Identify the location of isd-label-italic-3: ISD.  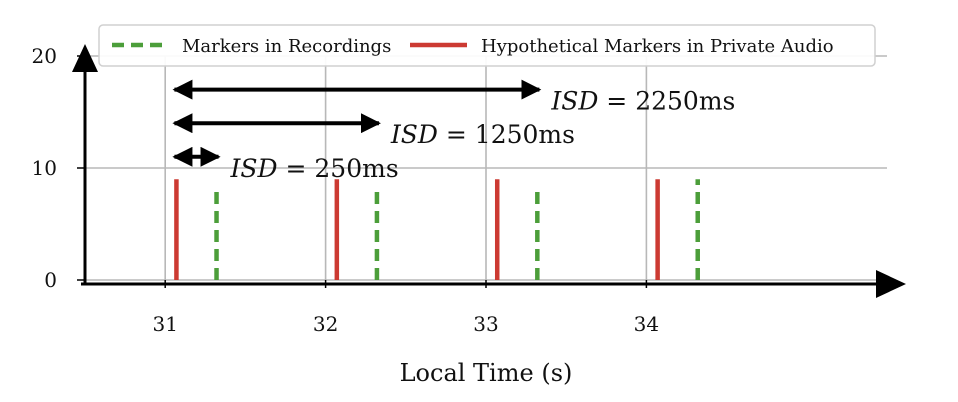
(574, 101).